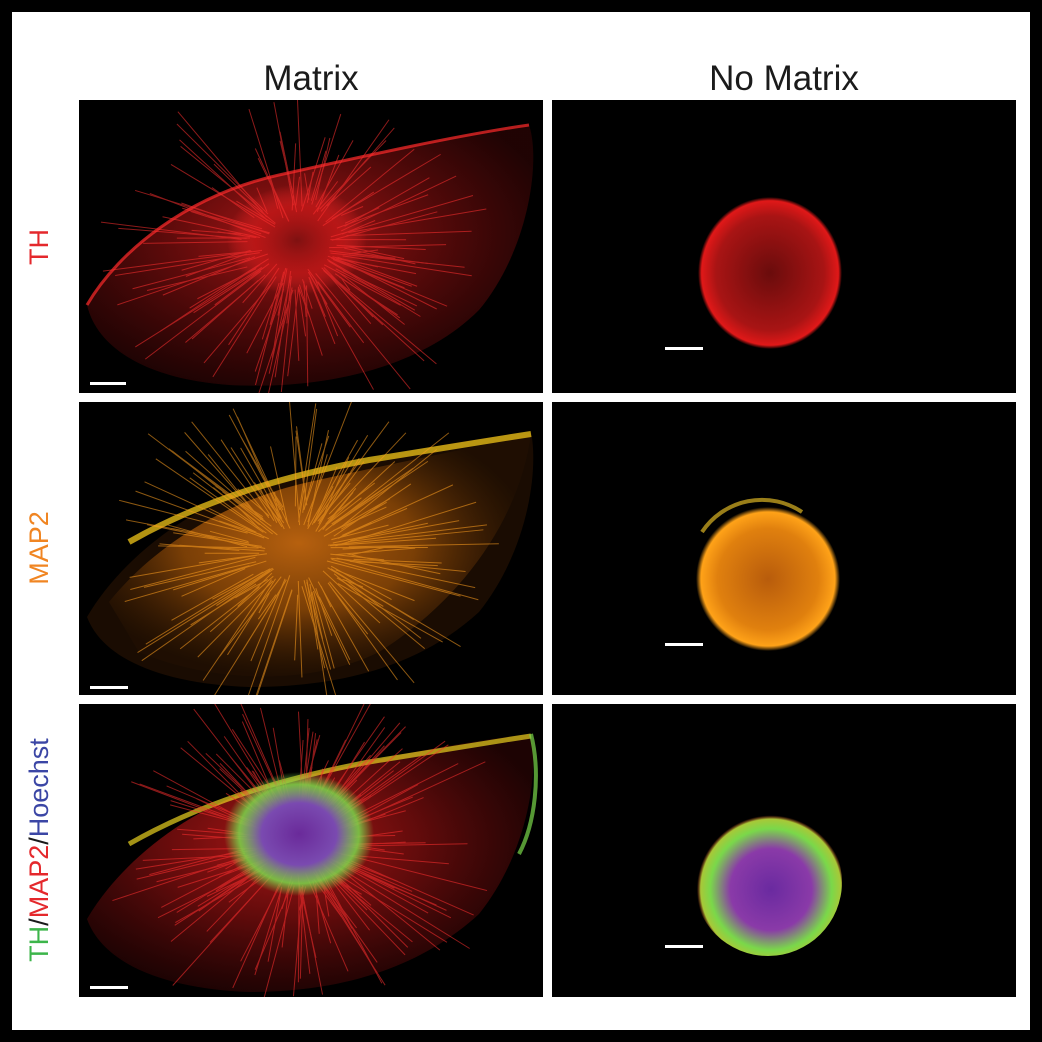 The height and width of the screenshot is (1042, 1042). I want to click on row-label-part: Hoechst, so click(39, 788).